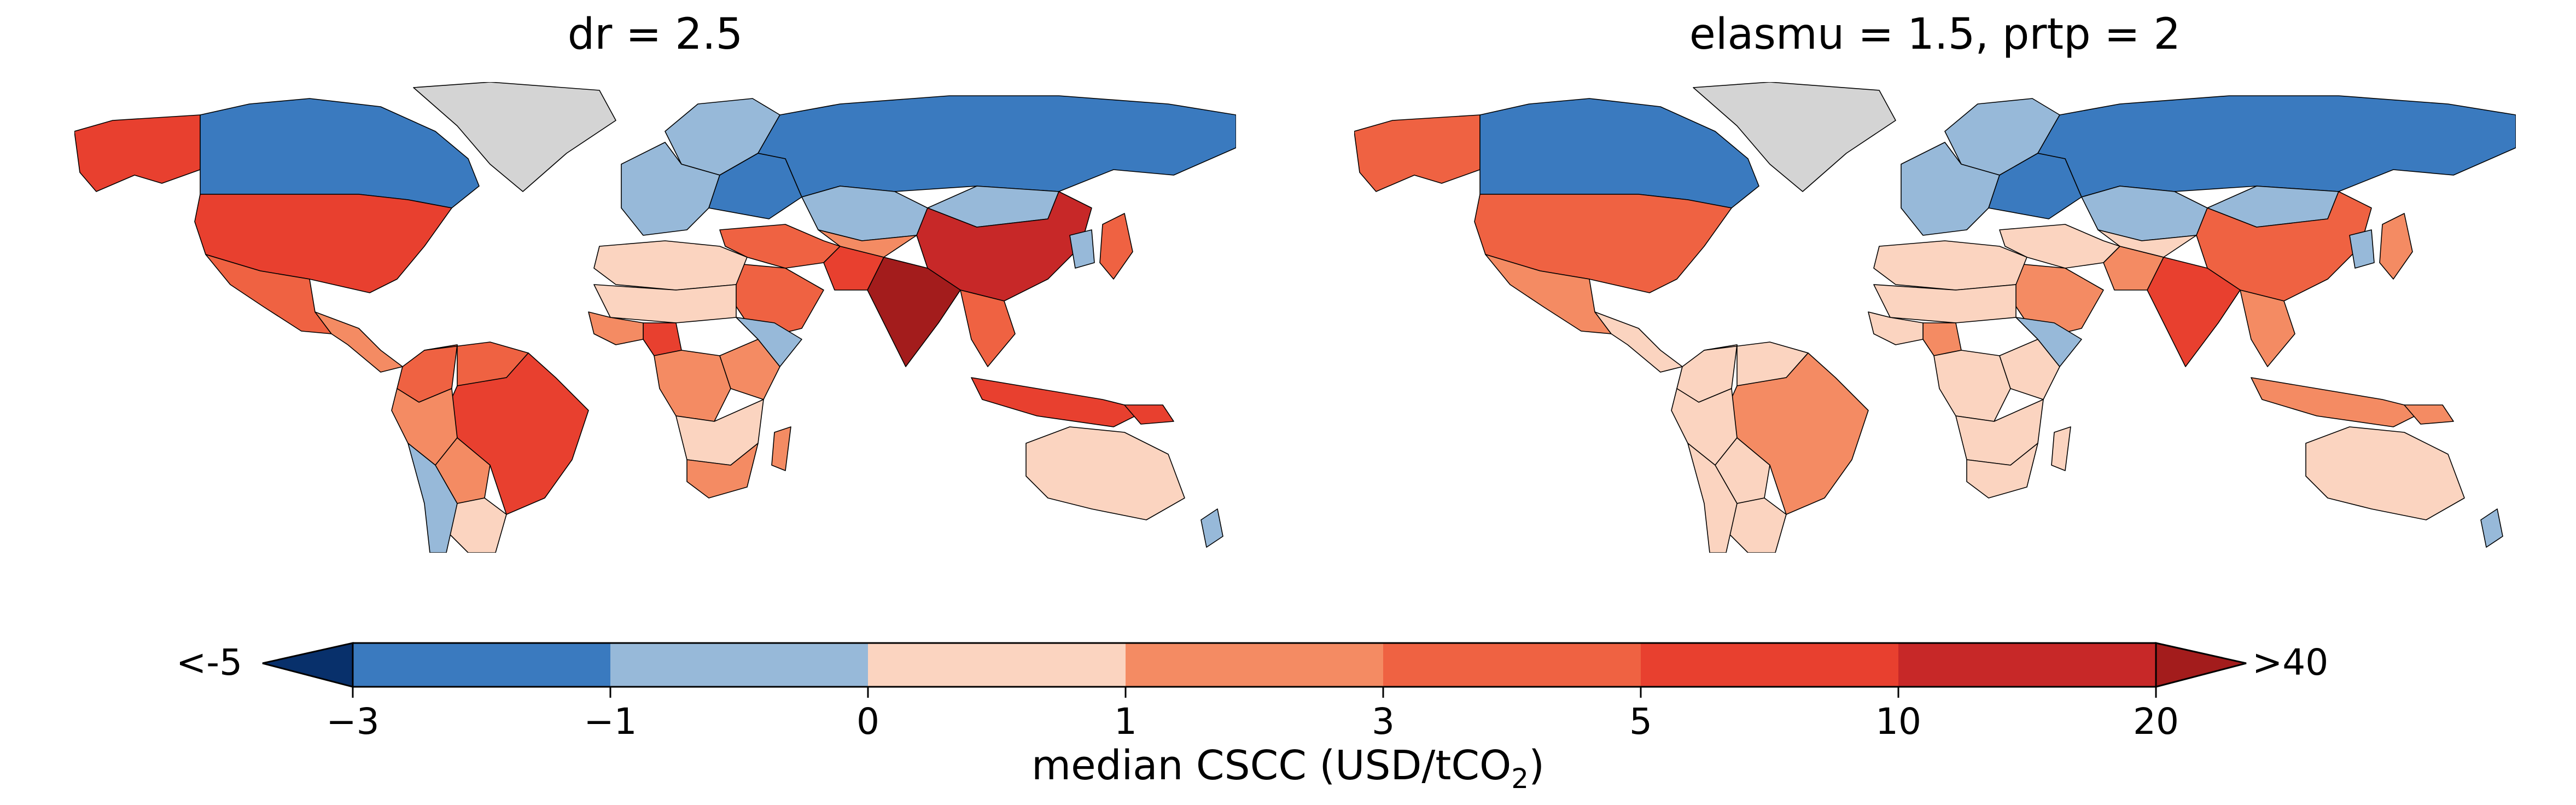  What do you see at coordinates (2291, 662) in the screenshot?
I see `colorbar-over-label: >40` at bounding box center [2291, 662].